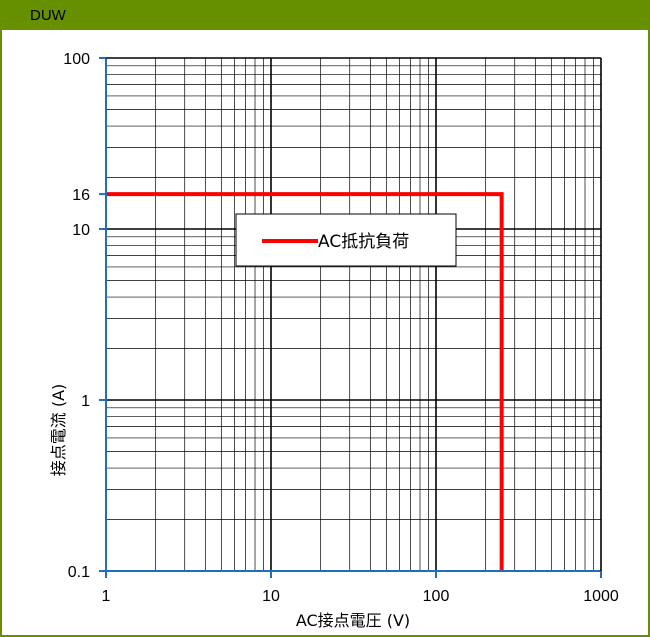  What do you see at coordinates (353, 620) in the screenshot?
I see `x-axis-label: AC接点電圧 (V)` at bounding box center [353, 620].